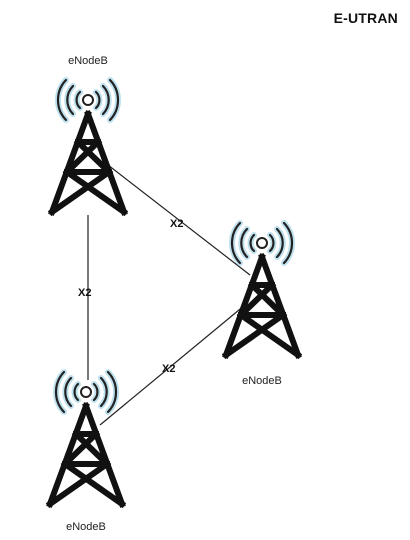 This screenshot has height=540, width=410. Describe the element at coordinates (88, 61) in the screenshot. I see `node-label-top: eNodeB` at that location.